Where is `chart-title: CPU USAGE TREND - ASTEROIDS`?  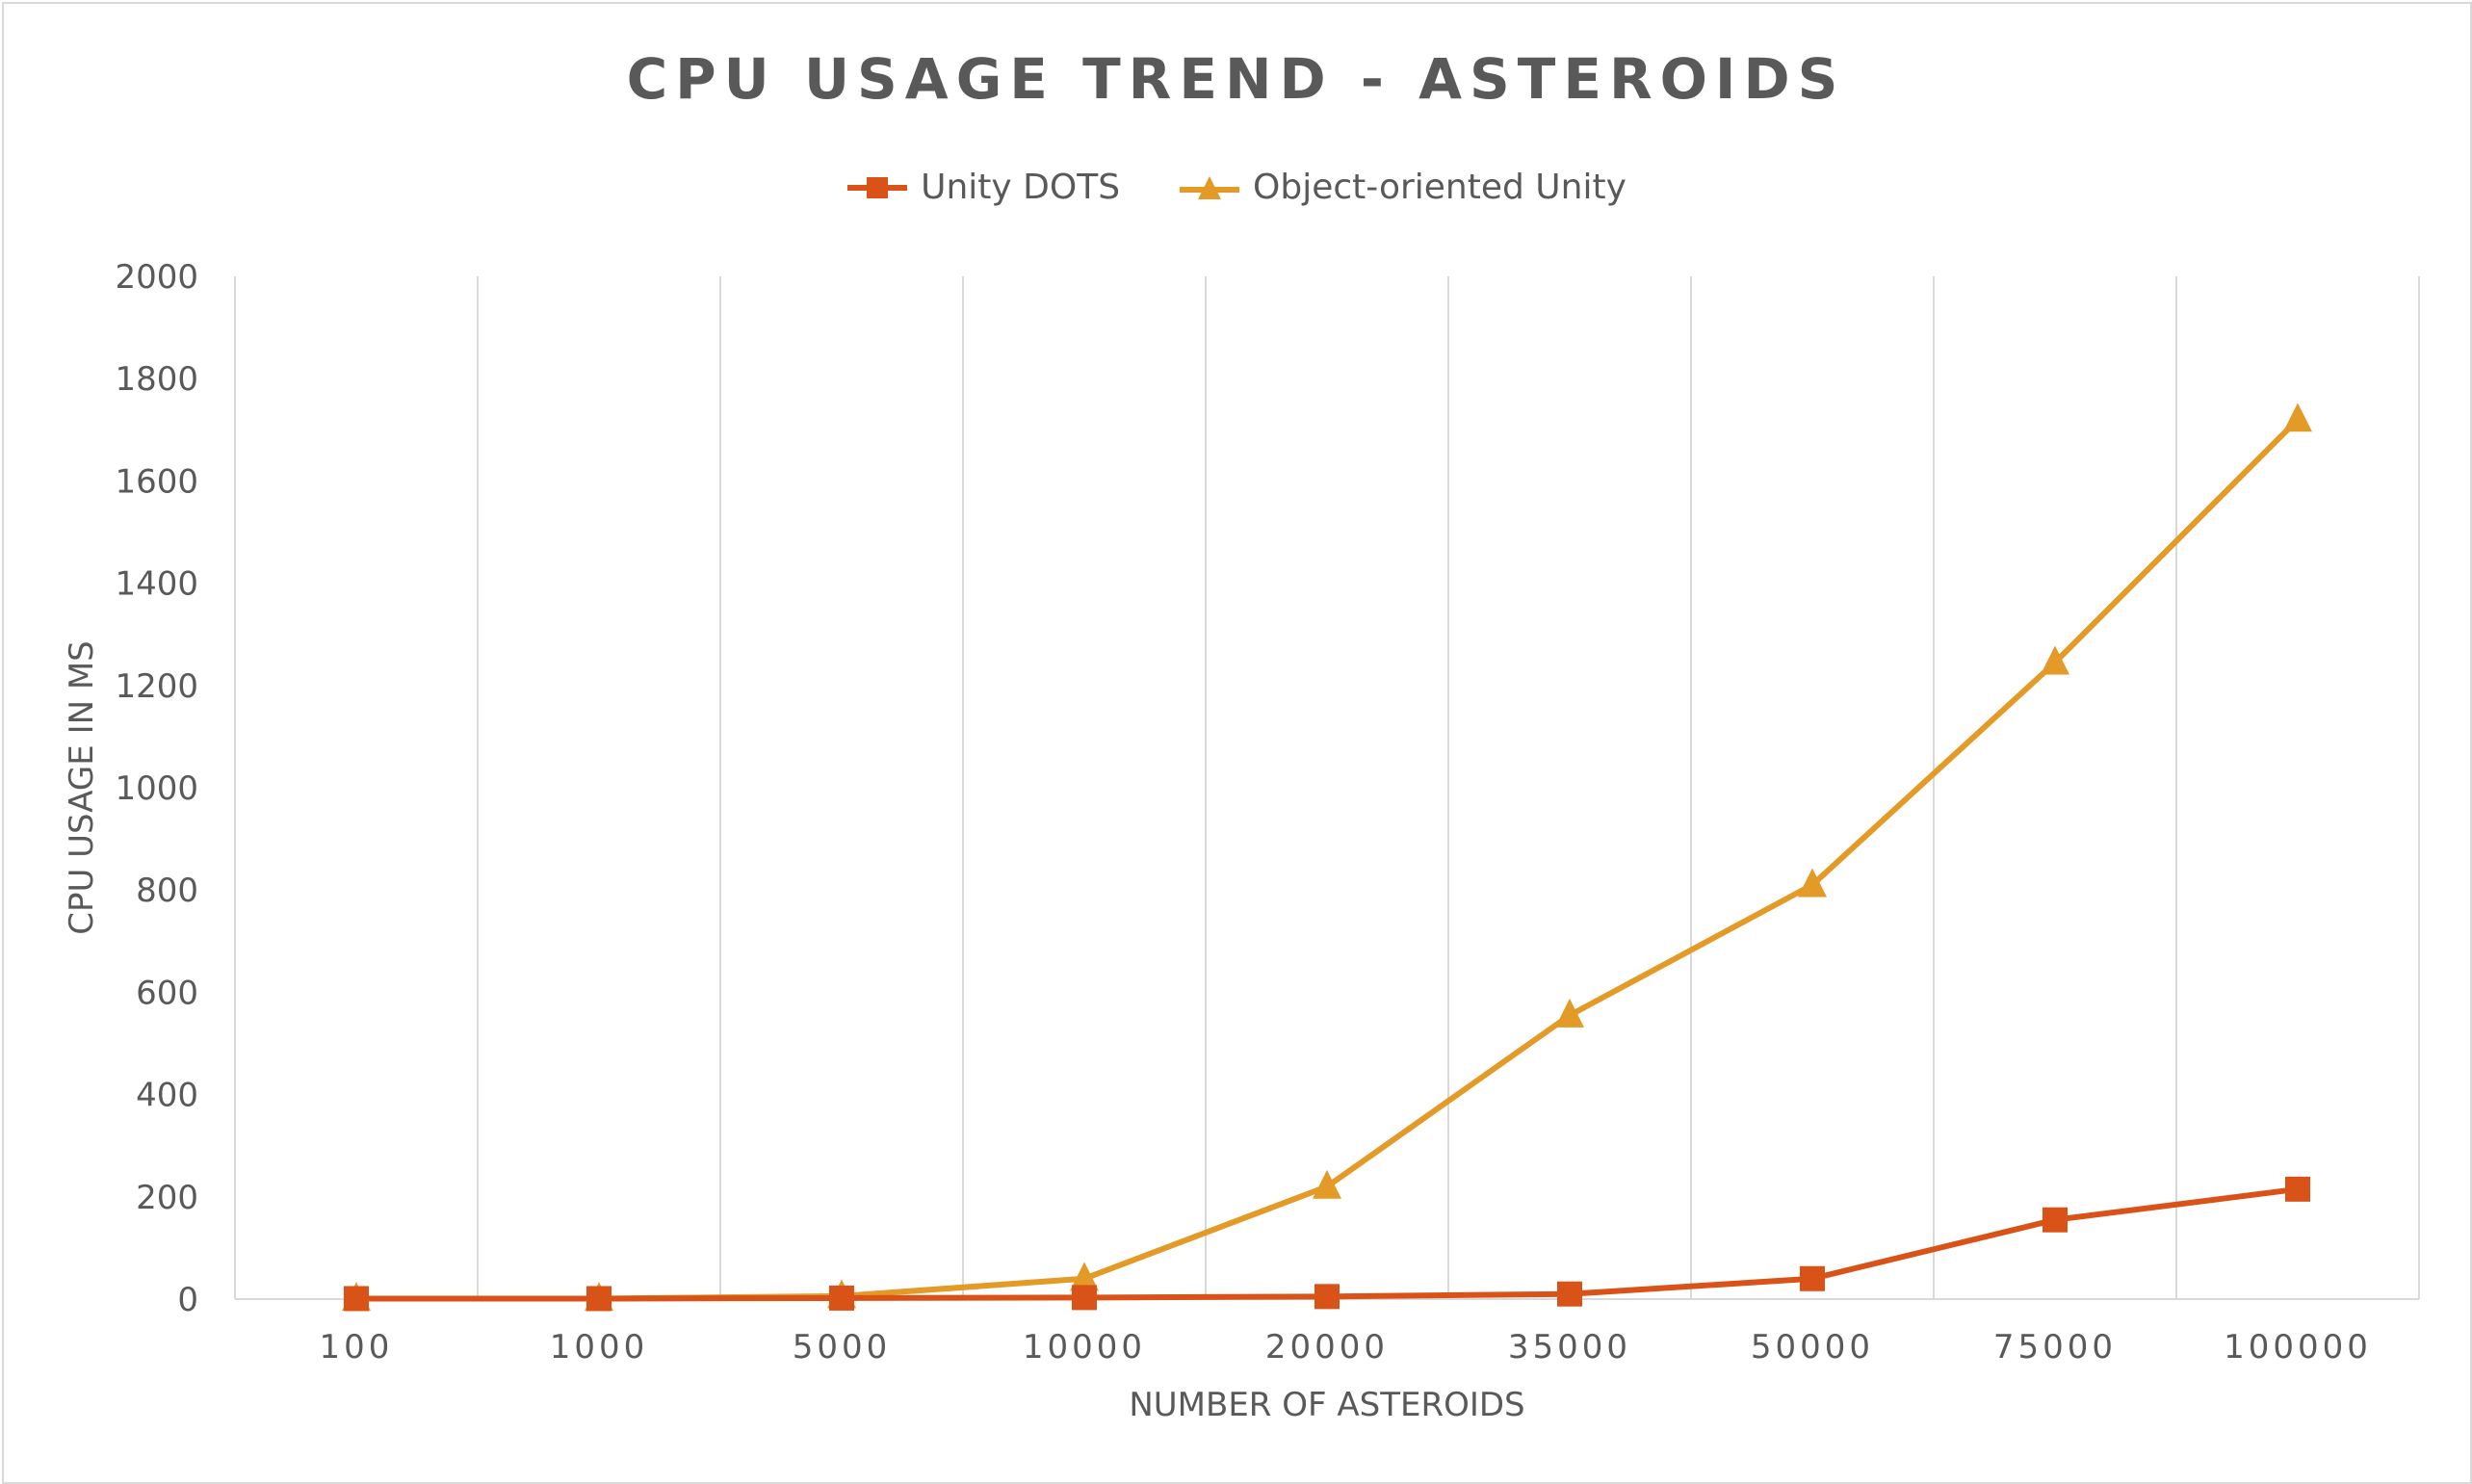 chart-title: CPU USAGE TREND - ASTEROIDS is located at coordinates (1236, 79).